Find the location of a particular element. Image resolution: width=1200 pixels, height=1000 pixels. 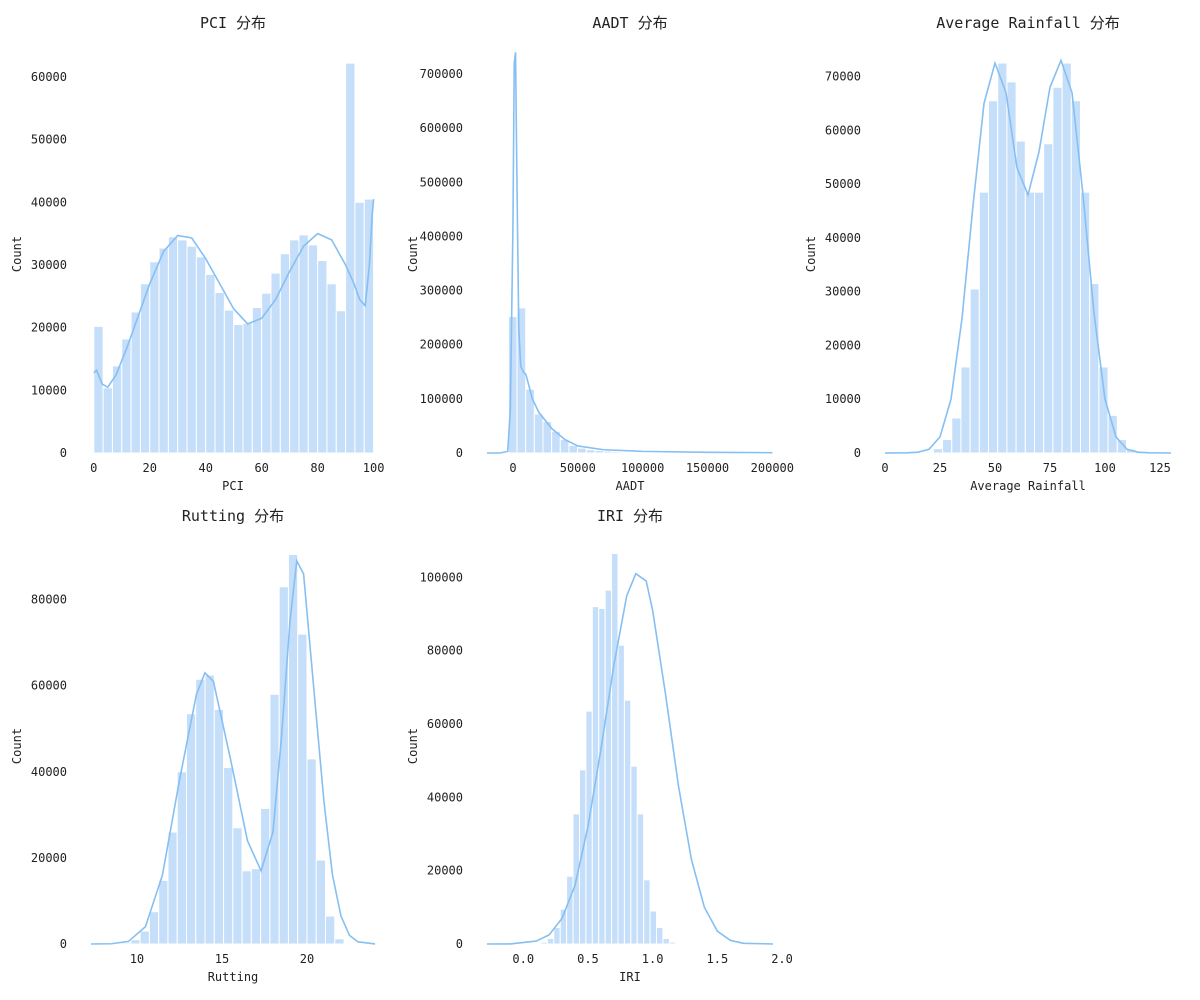

rainfall-title: Average Rainfall 分布 is located at coordinates (1028, 23).